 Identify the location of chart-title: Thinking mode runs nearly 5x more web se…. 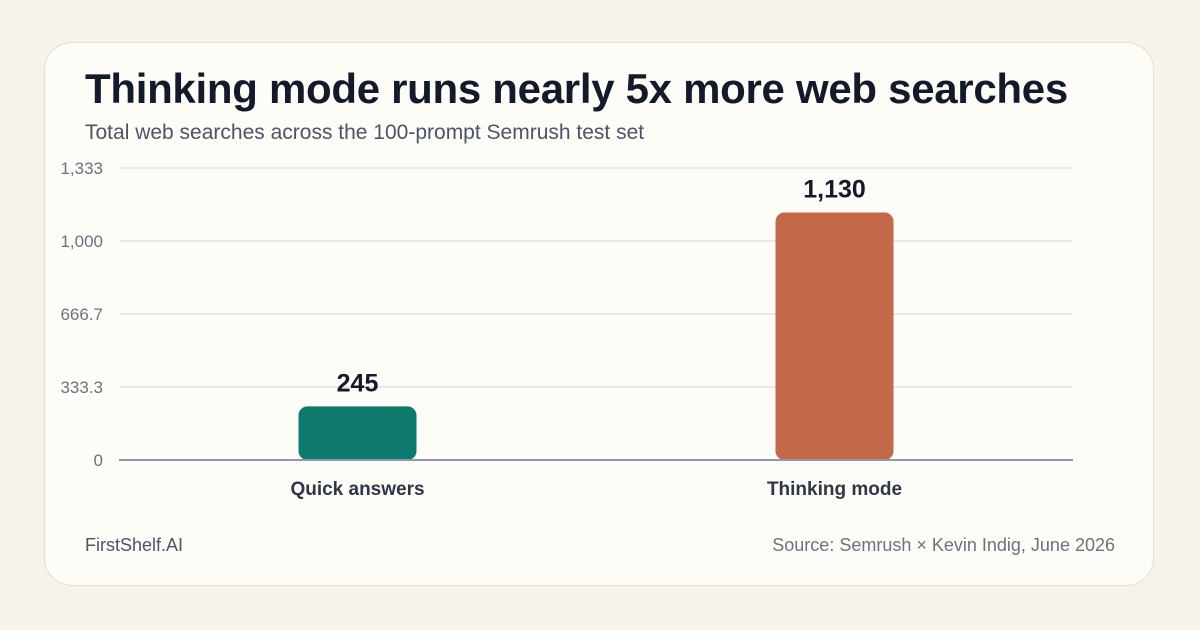
(576, 88).